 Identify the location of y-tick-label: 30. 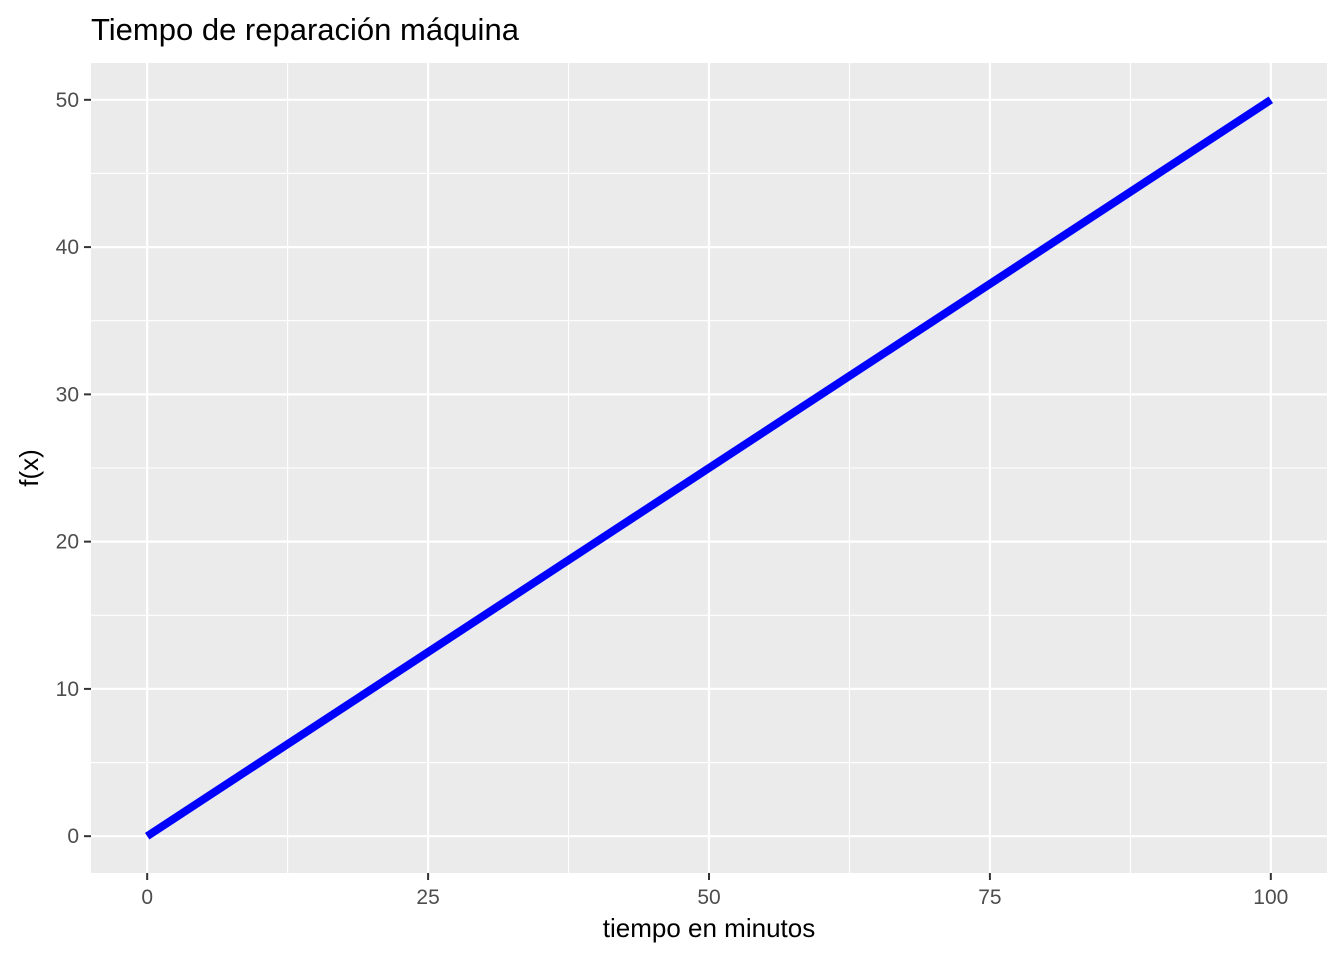
(67, 394).